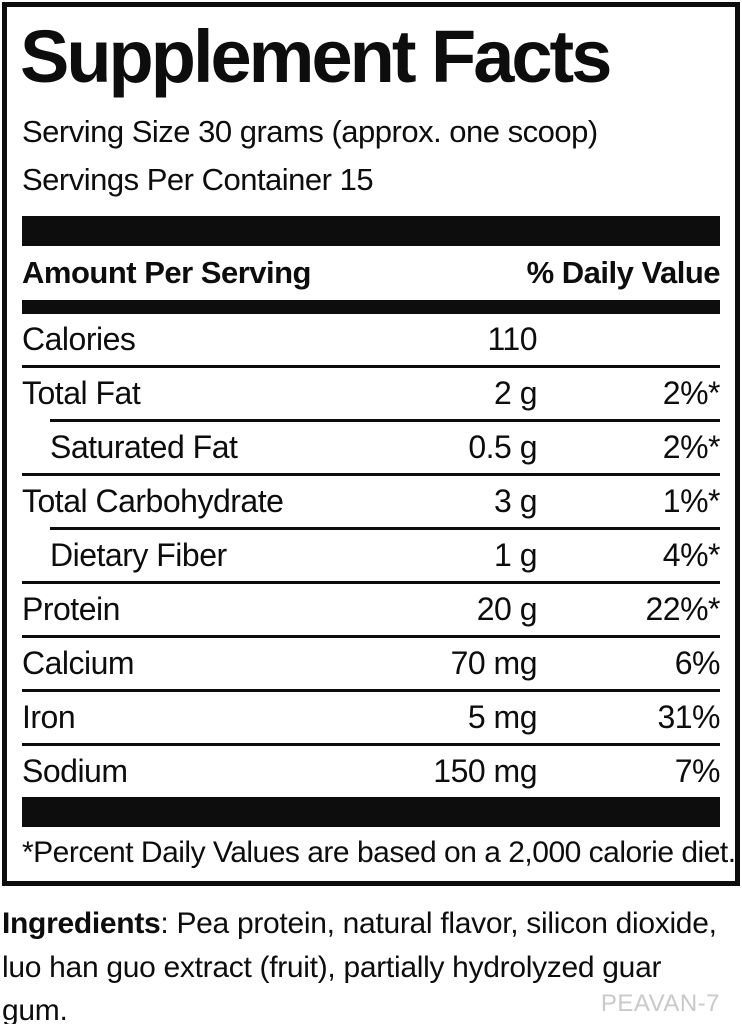  Describe the element at coordinates (688, 716) in the screenshot. I see `nutrient-daily-value: 31%` at that location.